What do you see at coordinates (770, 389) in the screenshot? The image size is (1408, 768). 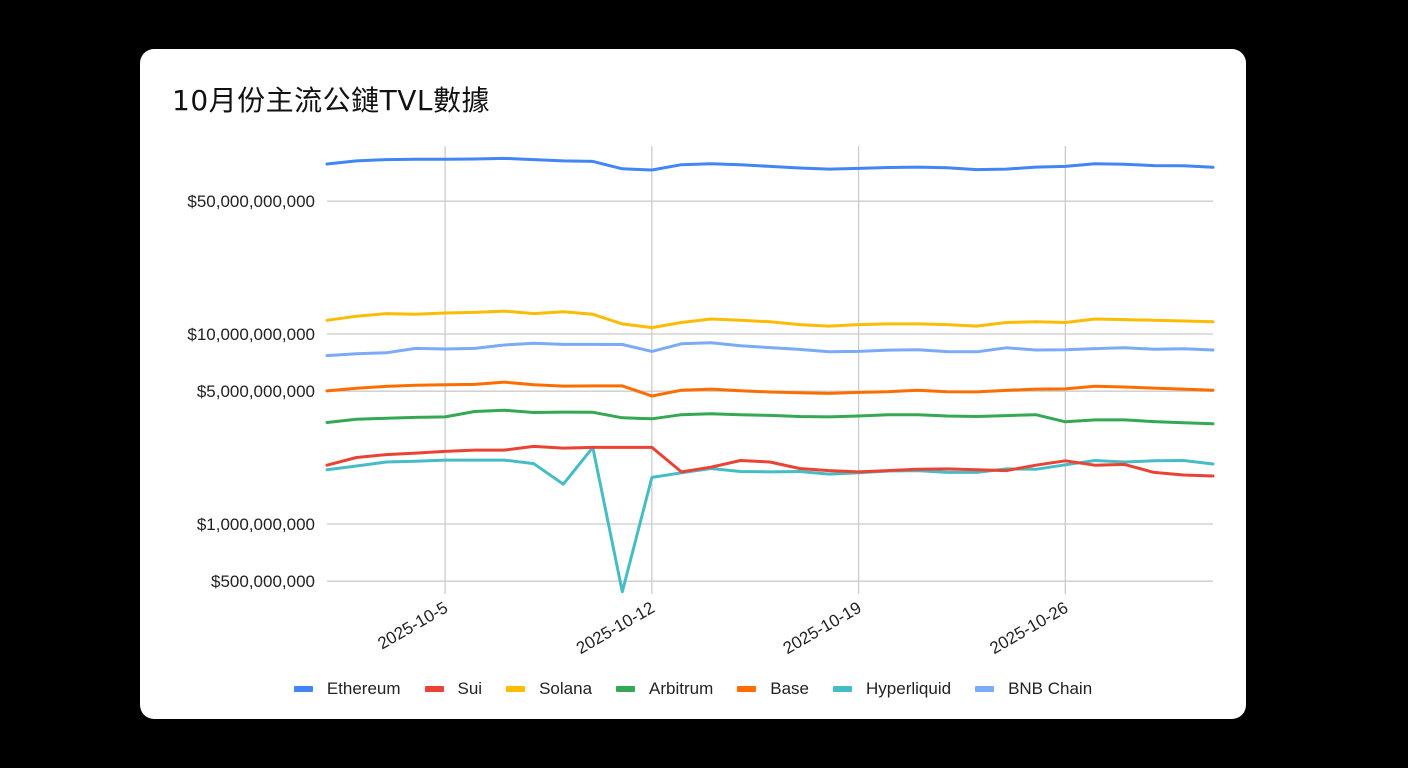 I see `series-line-base` at bounding box center [770, 389].